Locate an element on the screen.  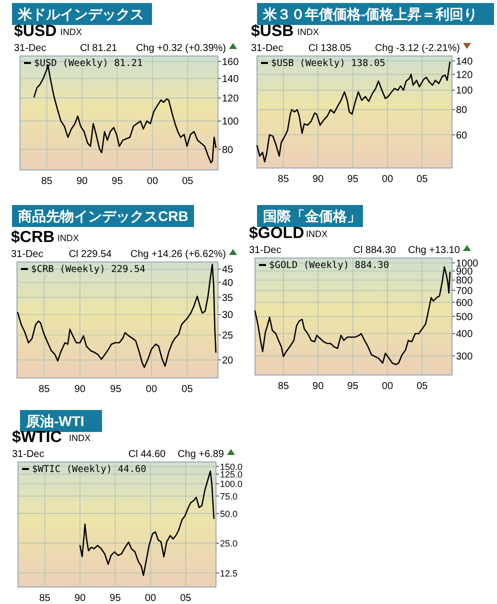
y-tick-label: 160 is located at coordinates (231, 62).